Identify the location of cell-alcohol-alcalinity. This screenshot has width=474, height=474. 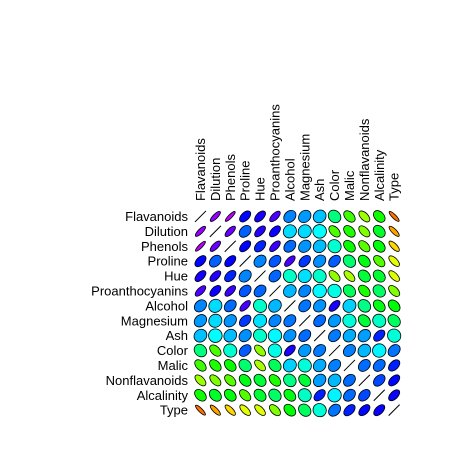
(379, 306).